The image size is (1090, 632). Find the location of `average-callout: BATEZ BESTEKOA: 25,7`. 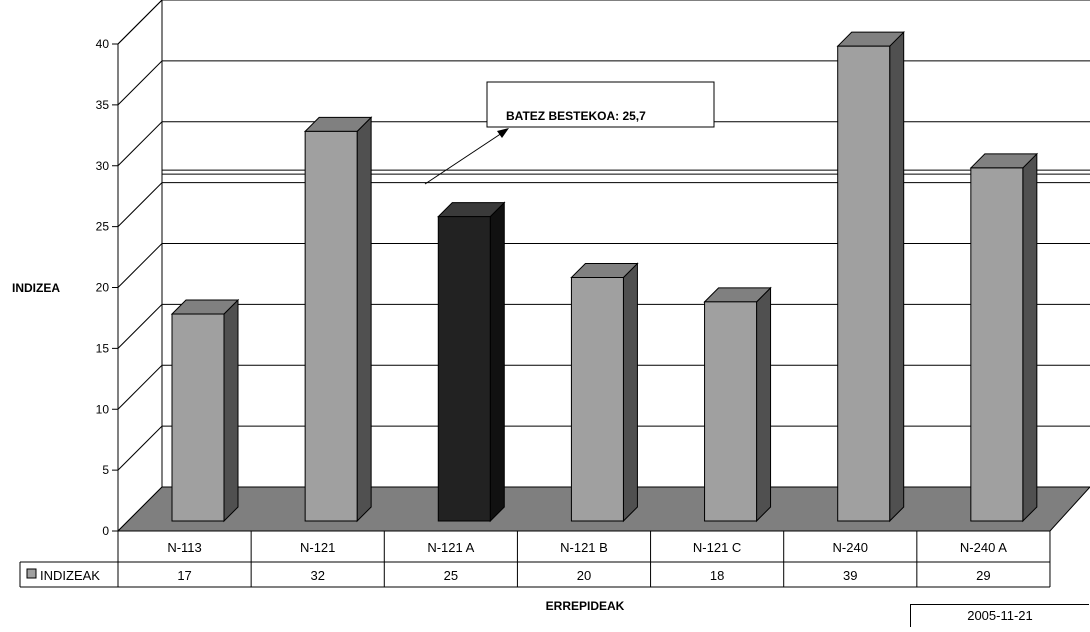

average-callout: BATEZ BESTEKOA: 25,7 is located at coordinates (569, 133).